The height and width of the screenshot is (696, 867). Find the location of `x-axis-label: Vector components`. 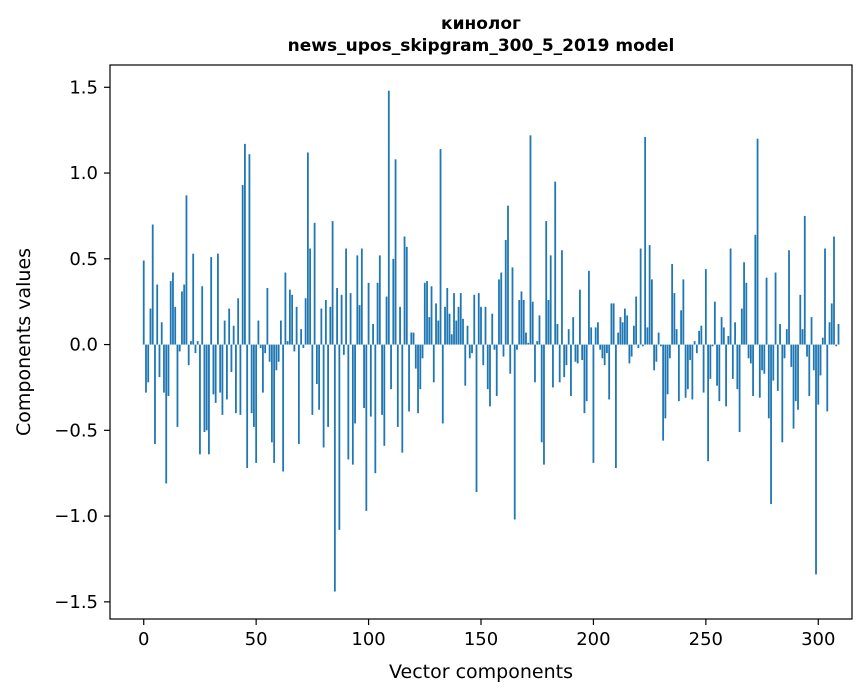

x-axis-label: Vector components is located at coordinates (481, 672).